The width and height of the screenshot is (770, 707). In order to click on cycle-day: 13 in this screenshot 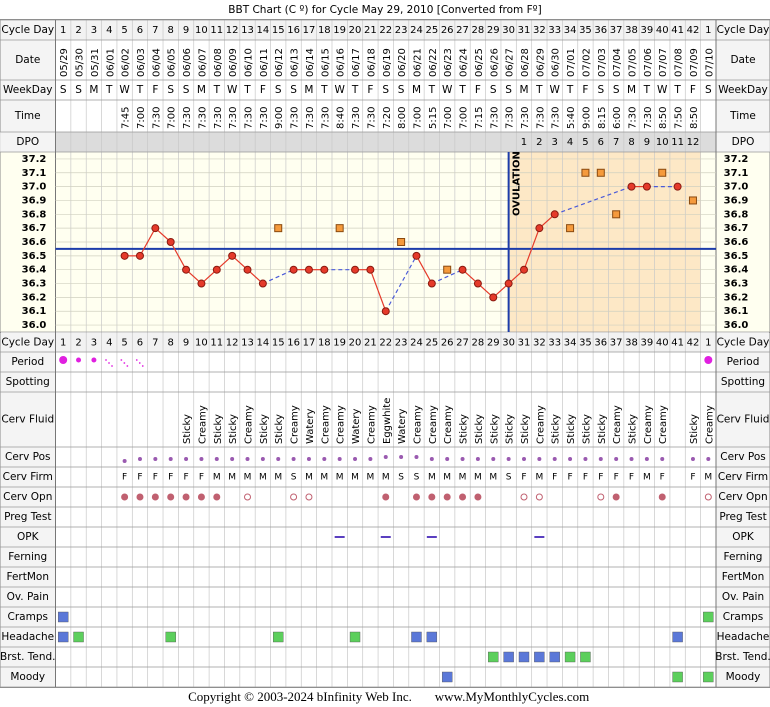, I will do `click(247, 30)`.